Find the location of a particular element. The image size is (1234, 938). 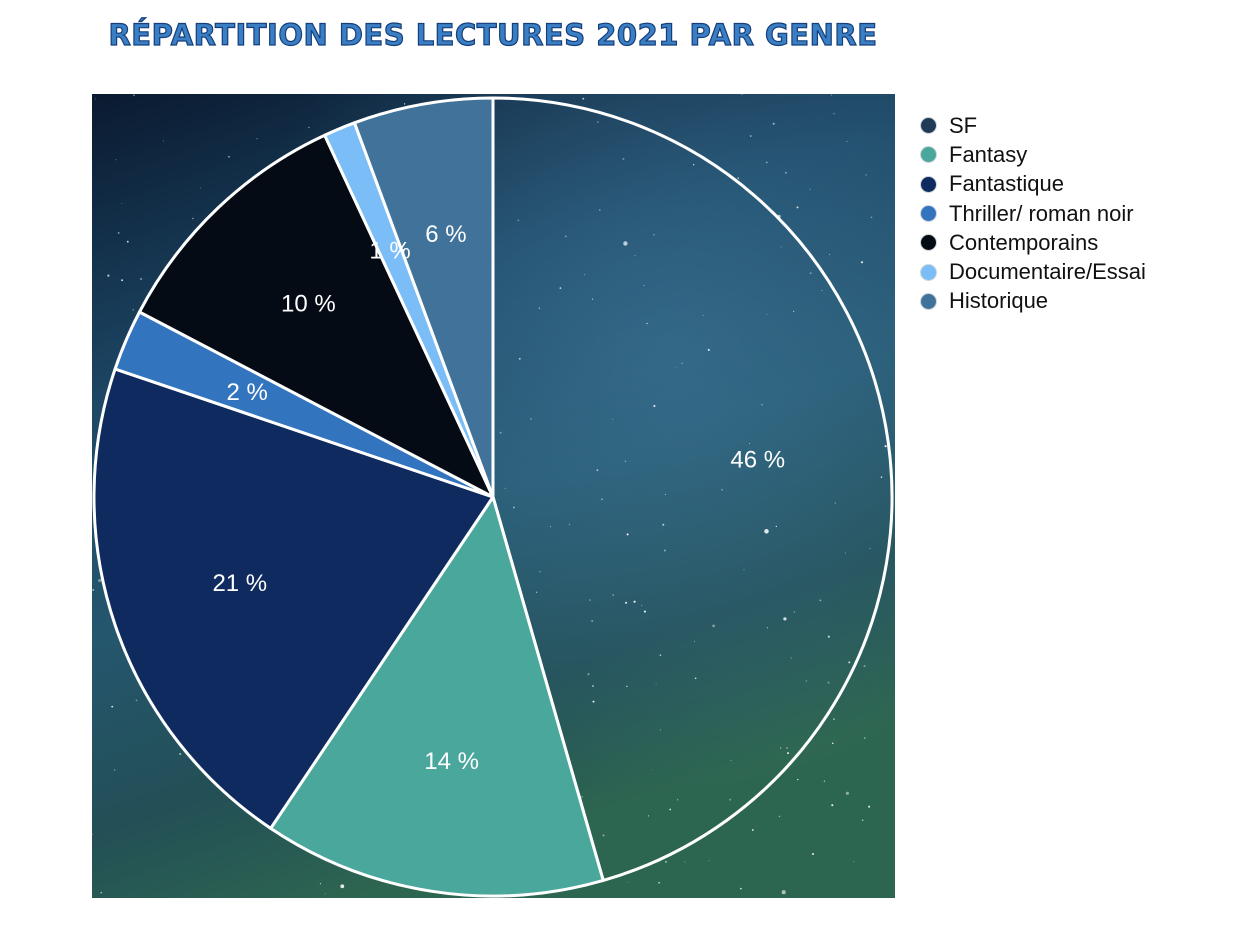

legend-item-contemporains: Contemporains is located at coordinates (1070, 242).